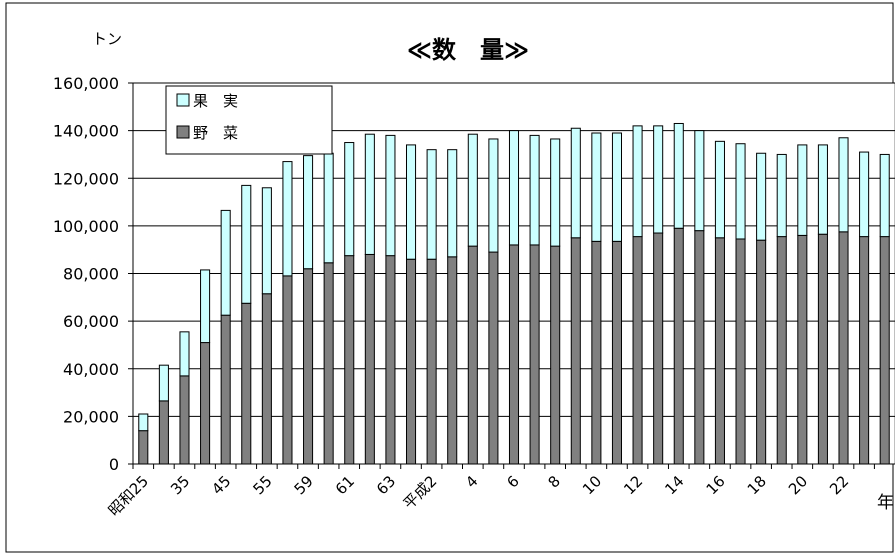 The width and height of the screenshot is (895, 554). Describe the element at coordinates (86, 131) in the screenshot. I see `y-tick-label: 140,000` at that location.